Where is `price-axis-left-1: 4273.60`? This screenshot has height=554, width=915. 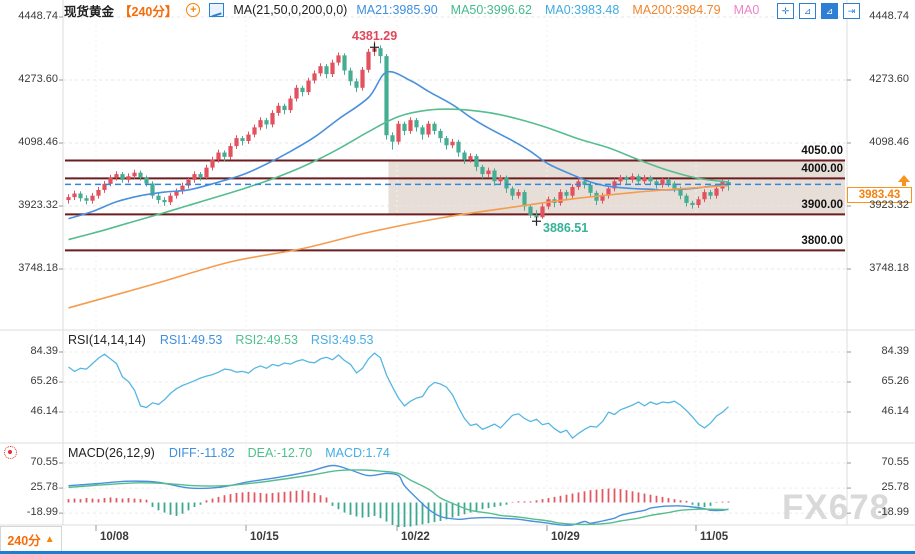 price-axis-left-1: 4273.60 is located at coordinates (38, 79).